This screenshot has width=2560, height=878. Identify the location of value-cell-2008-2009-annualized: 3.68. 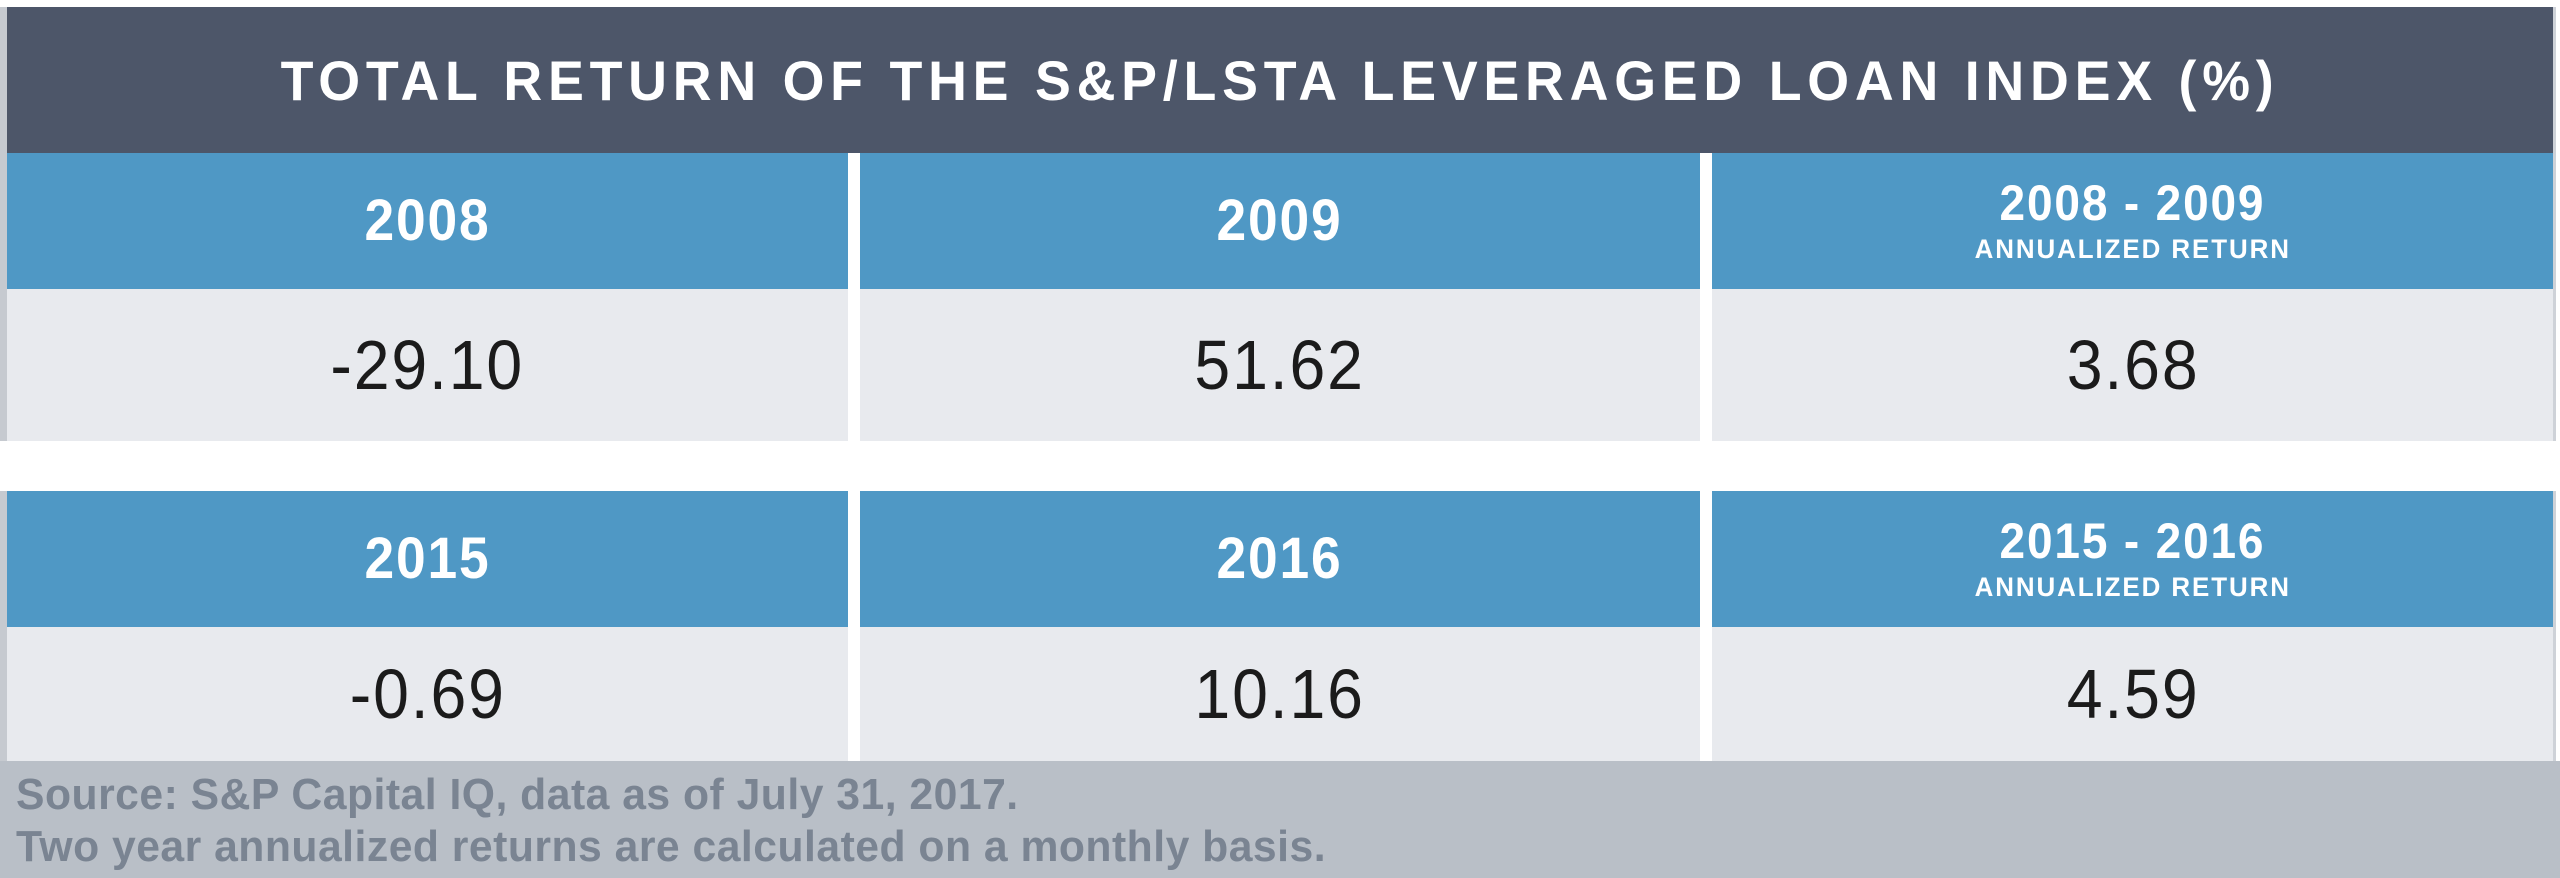
(2132, 365).